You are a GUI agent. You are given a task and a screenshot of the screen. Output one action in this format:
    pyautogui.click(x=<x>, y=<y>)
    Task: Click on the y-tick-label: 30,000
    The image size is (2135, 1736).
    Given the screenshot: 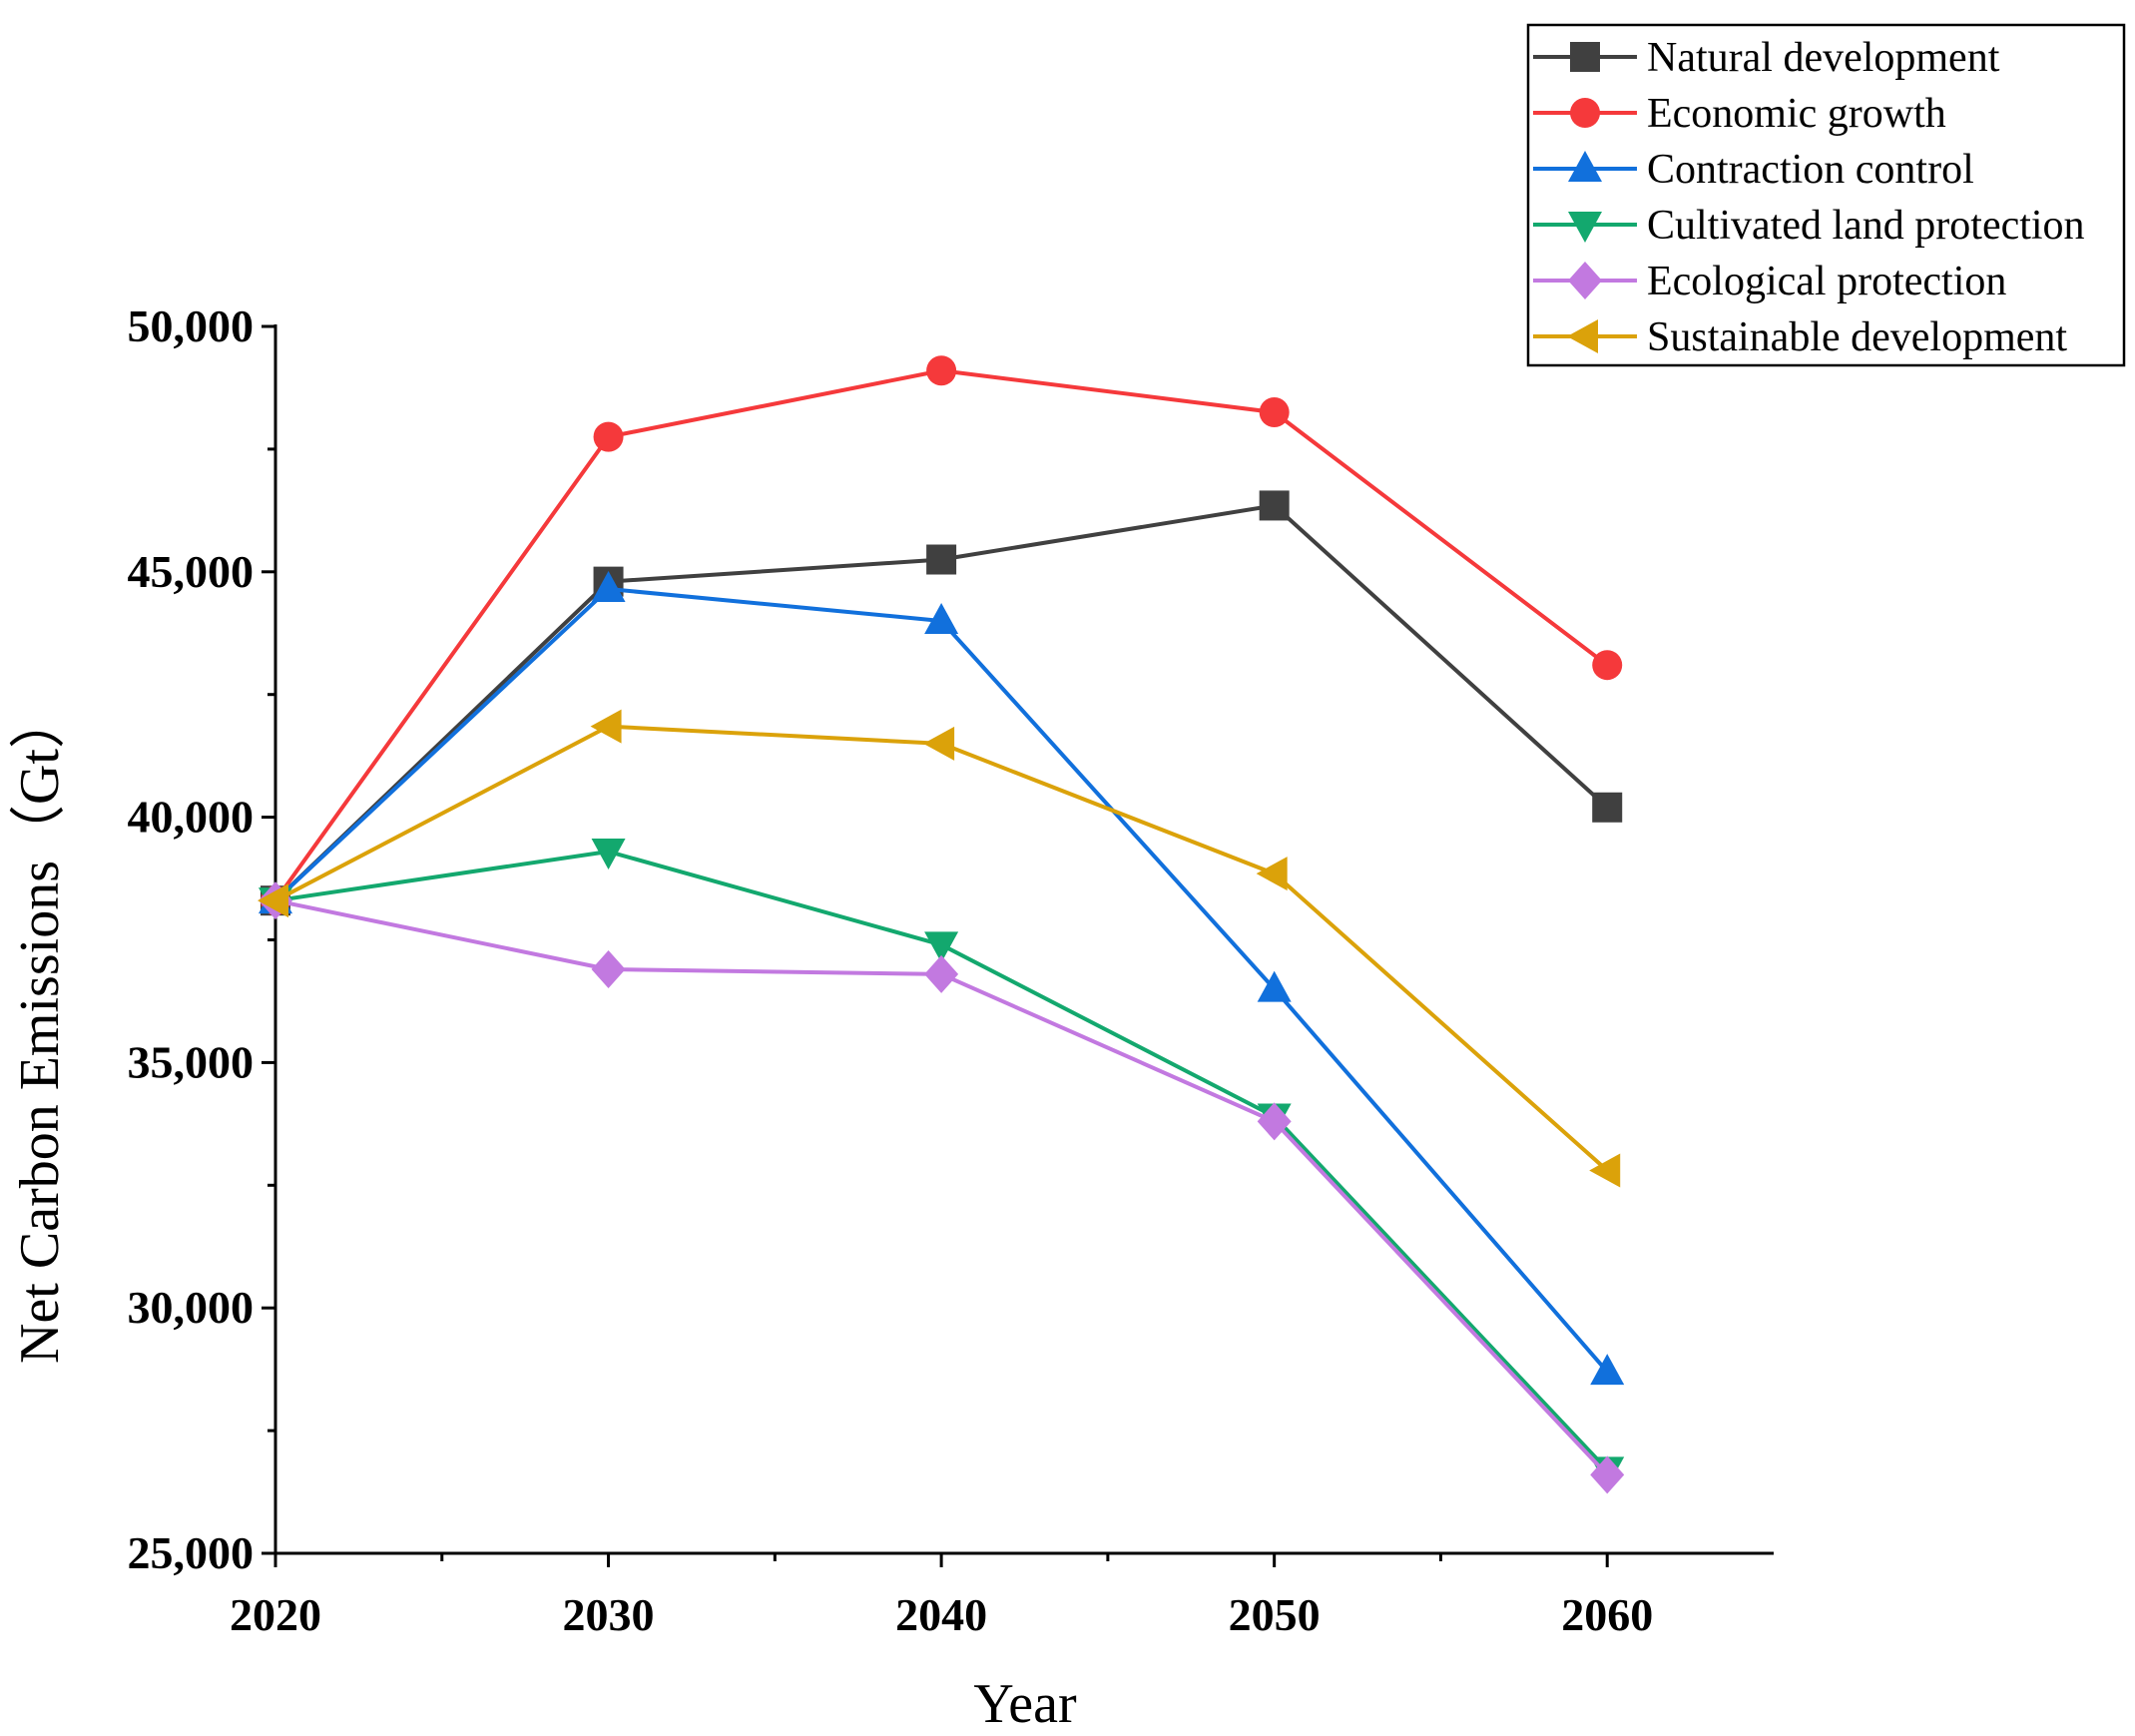 What is the action you would take?
    pyautogui.click(x=191, y=1307)
    